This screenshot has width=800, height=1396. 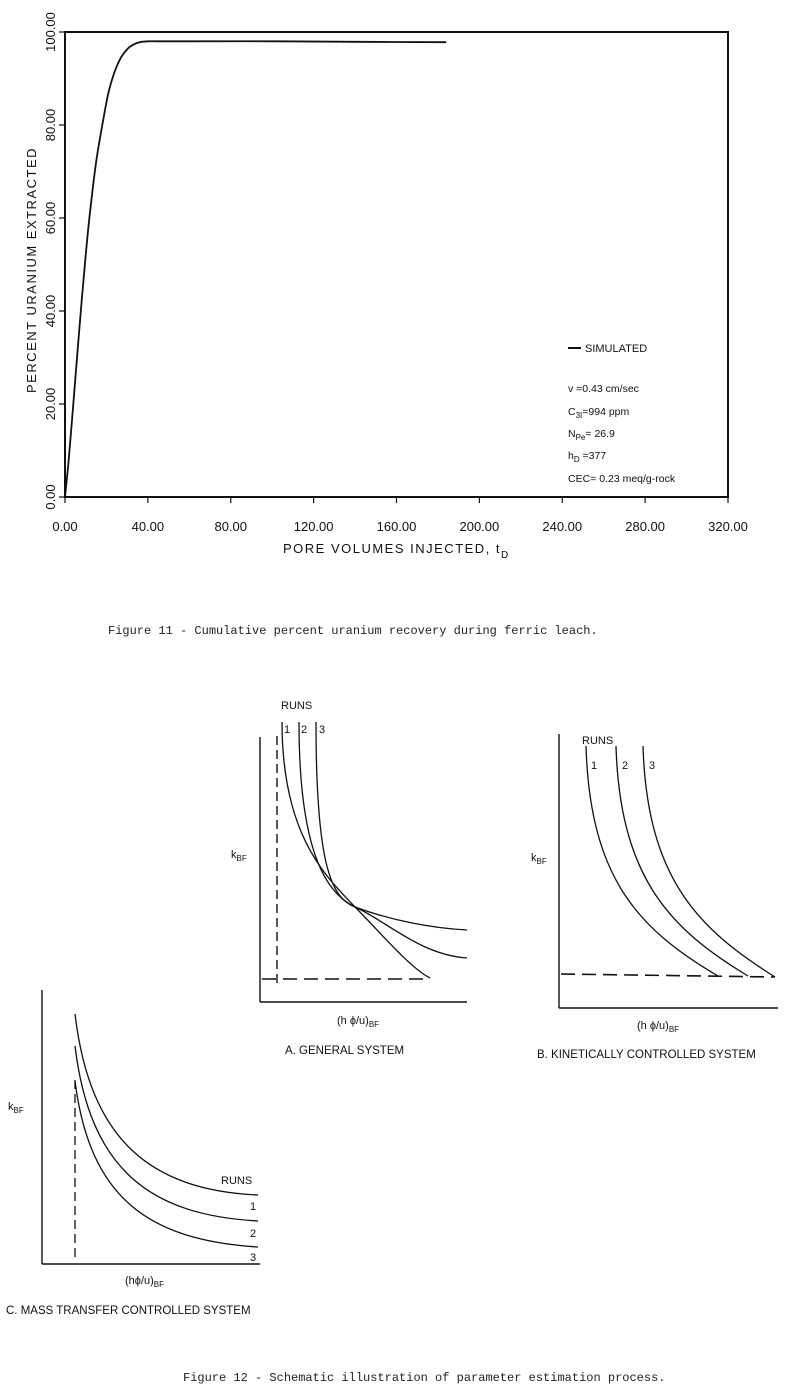 I want to click on x-tick-label: 240.00, so click(x=562, y=526).